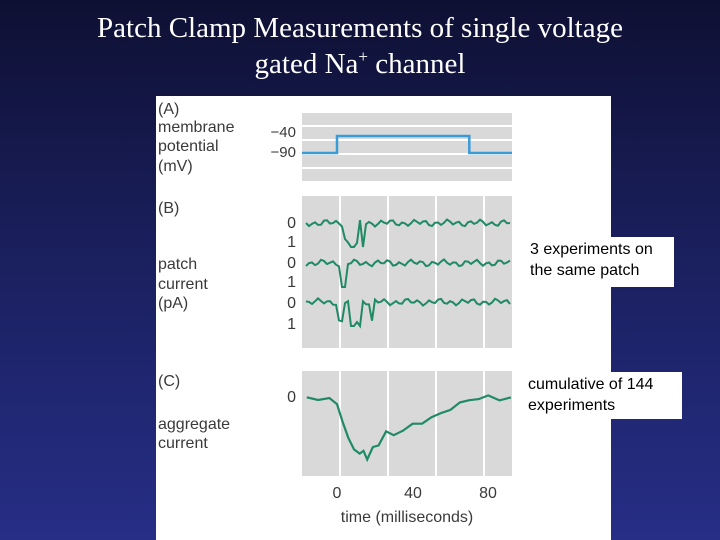 The image size is (720, 540). Describe the element at coordinates (169, 381) in the screenshot. I see `panel-c-tag: (C)` at that location.